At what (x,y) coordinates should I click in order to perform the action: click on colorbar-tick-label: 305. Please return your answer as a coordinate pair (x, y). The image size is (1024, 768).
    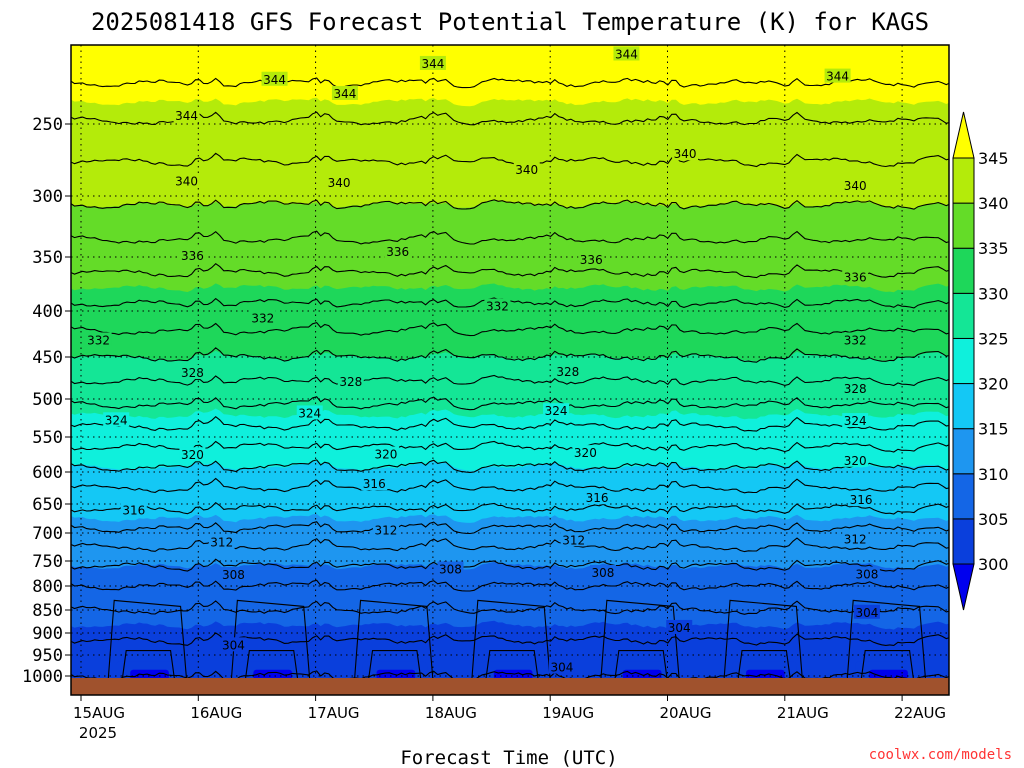
    Looking at the image, I should click on (993, 519).